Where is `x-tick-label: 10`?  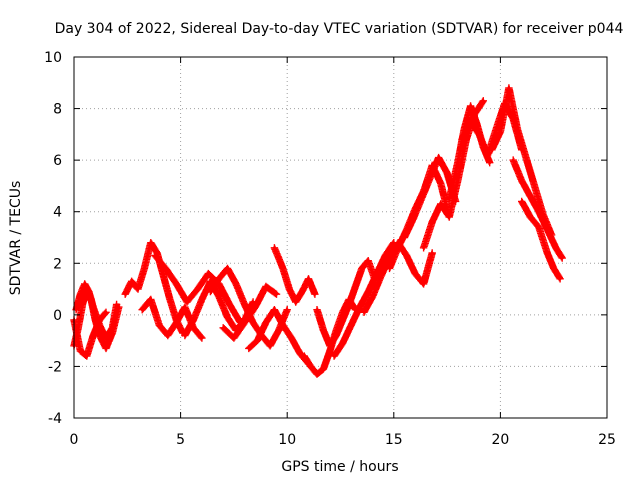 x-tick-label: 10 is located at coordinates (287, 440).